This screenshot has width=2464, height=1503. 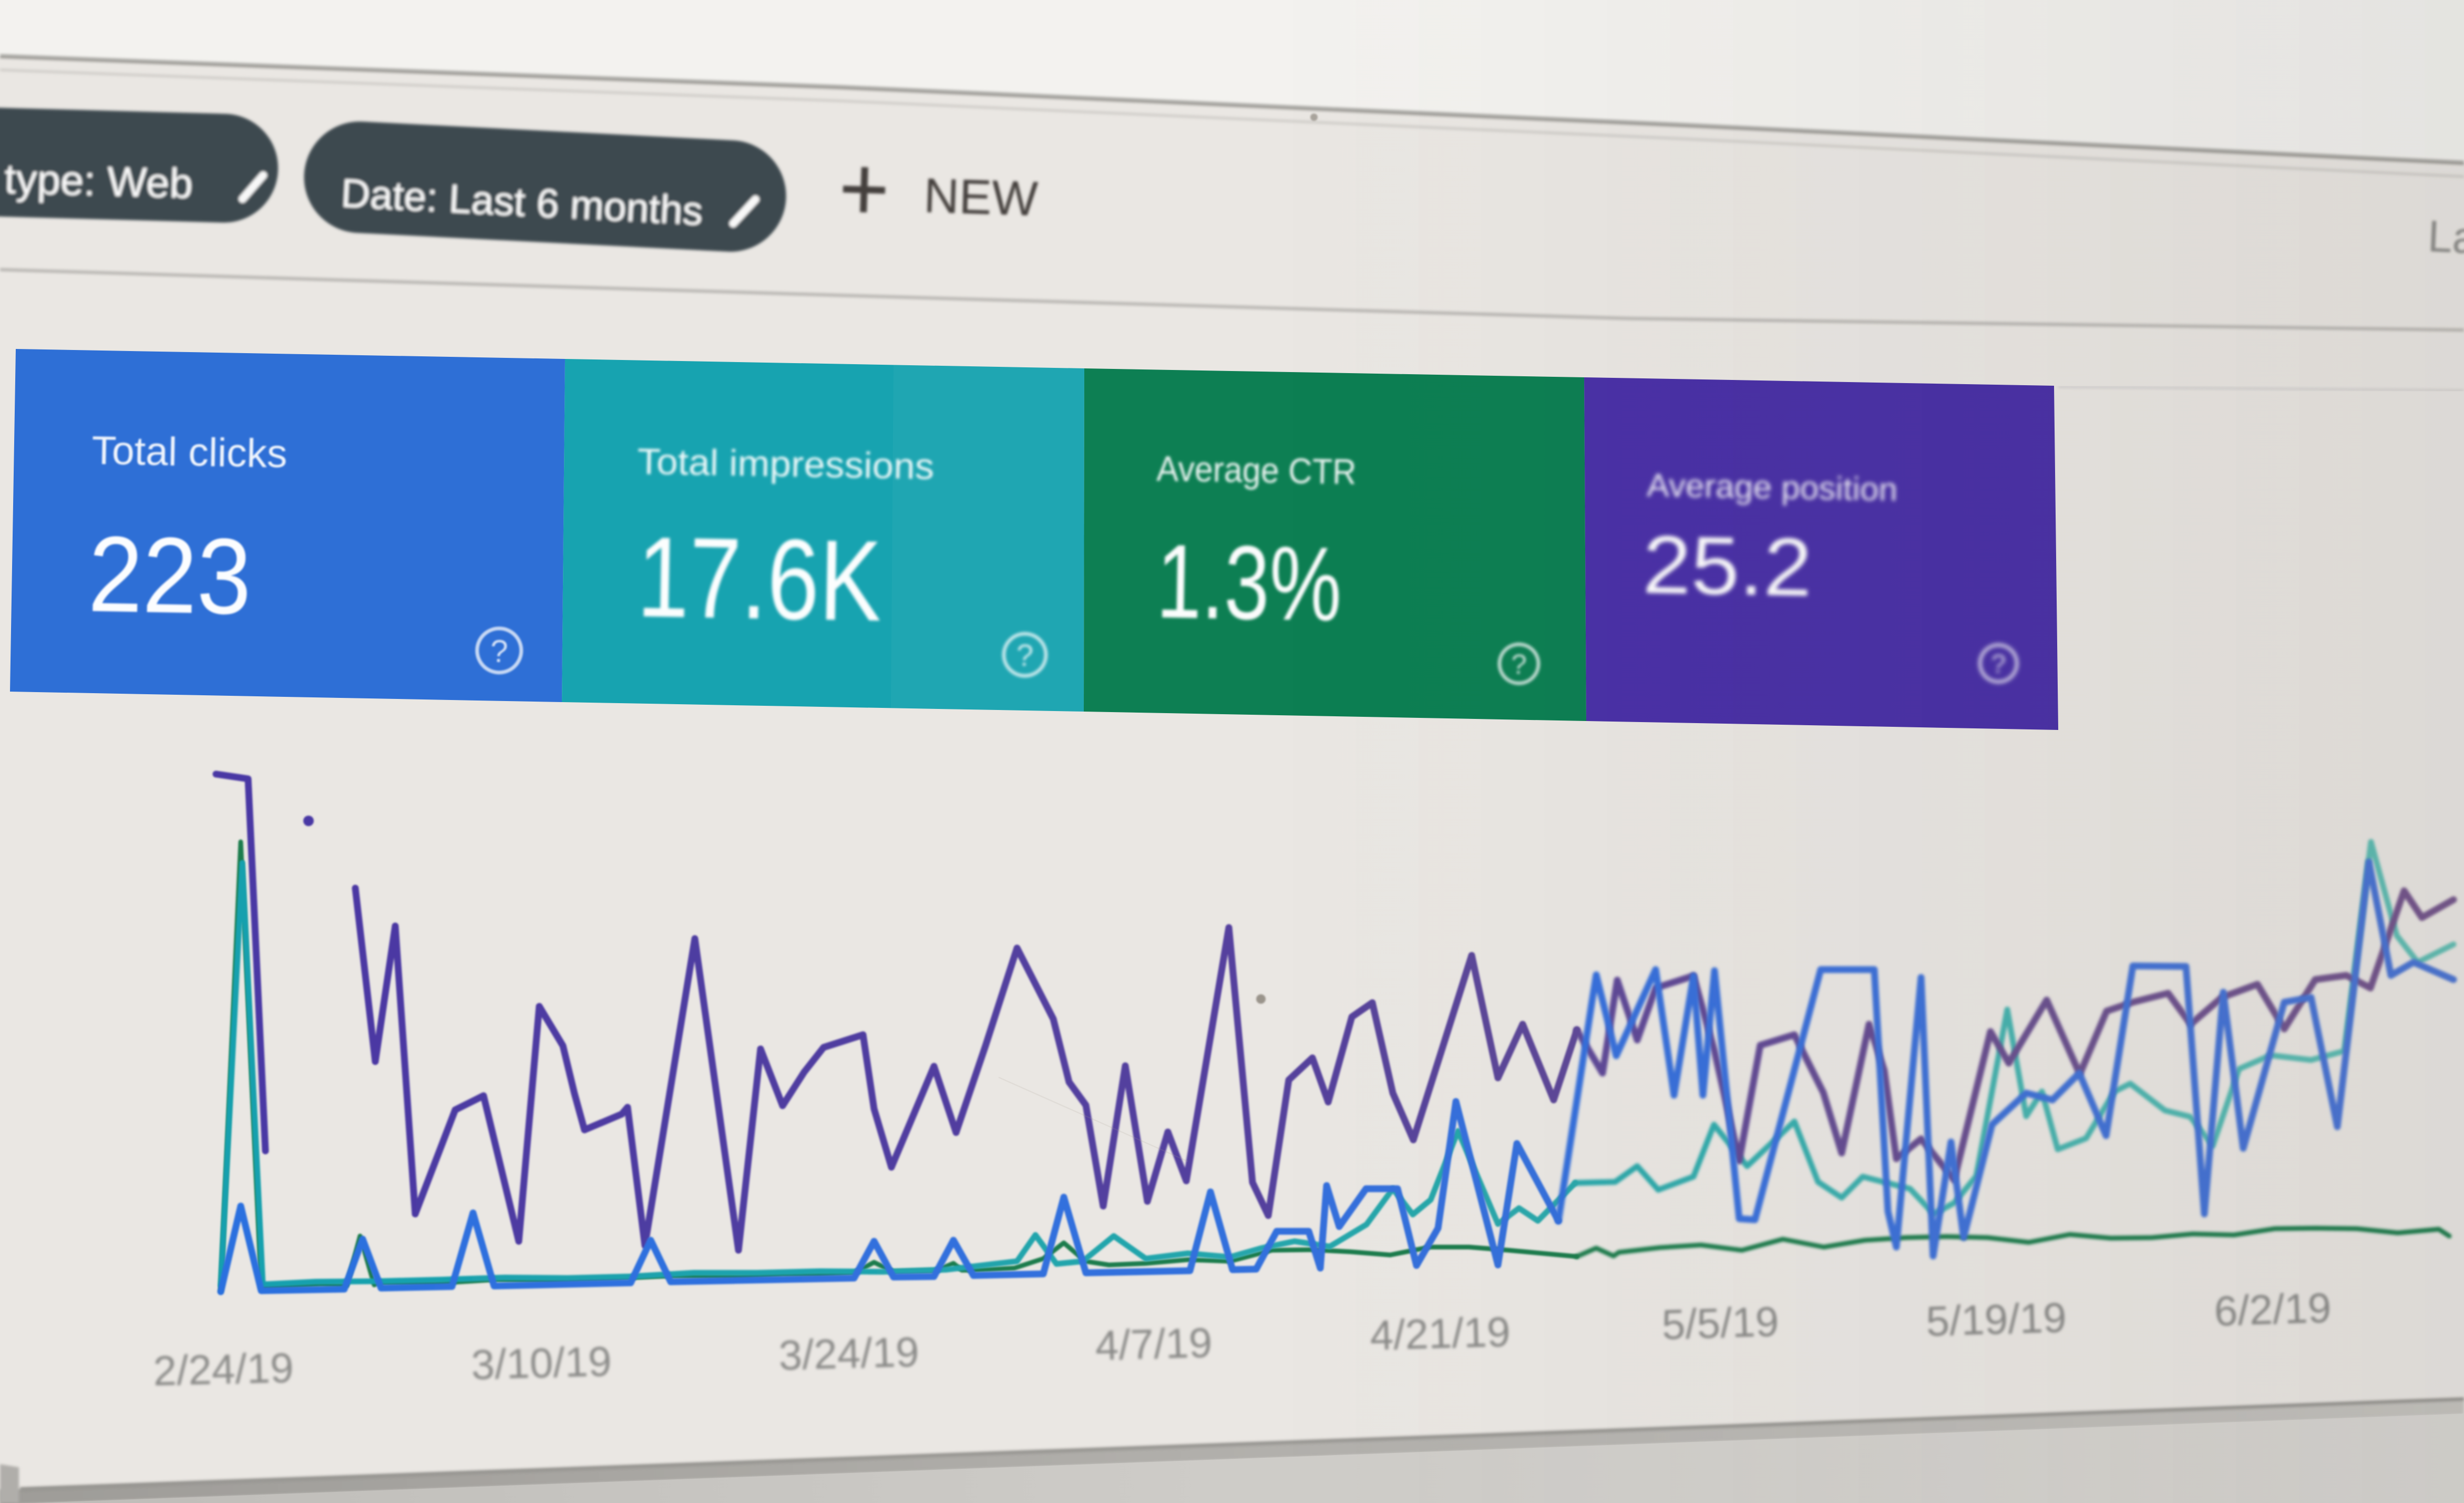 I want to click on svg-text: 4/7/19, so click(x=1154, y=1344).